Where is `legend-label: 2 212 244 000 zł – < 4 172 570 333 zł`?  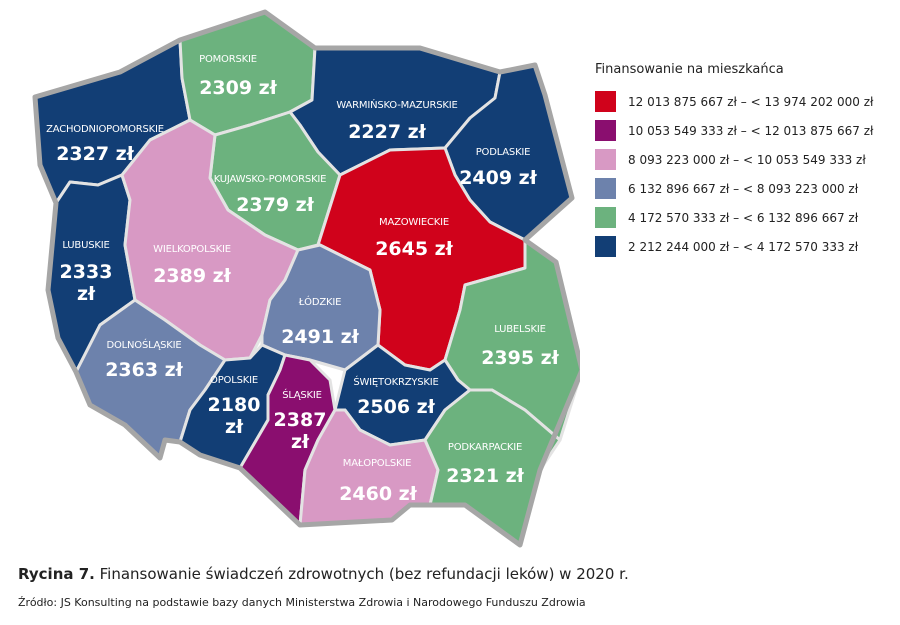 legend-label: 2 212 244 000 zł – < 4 172 570 333 zł is located at coordinates (743, 246).